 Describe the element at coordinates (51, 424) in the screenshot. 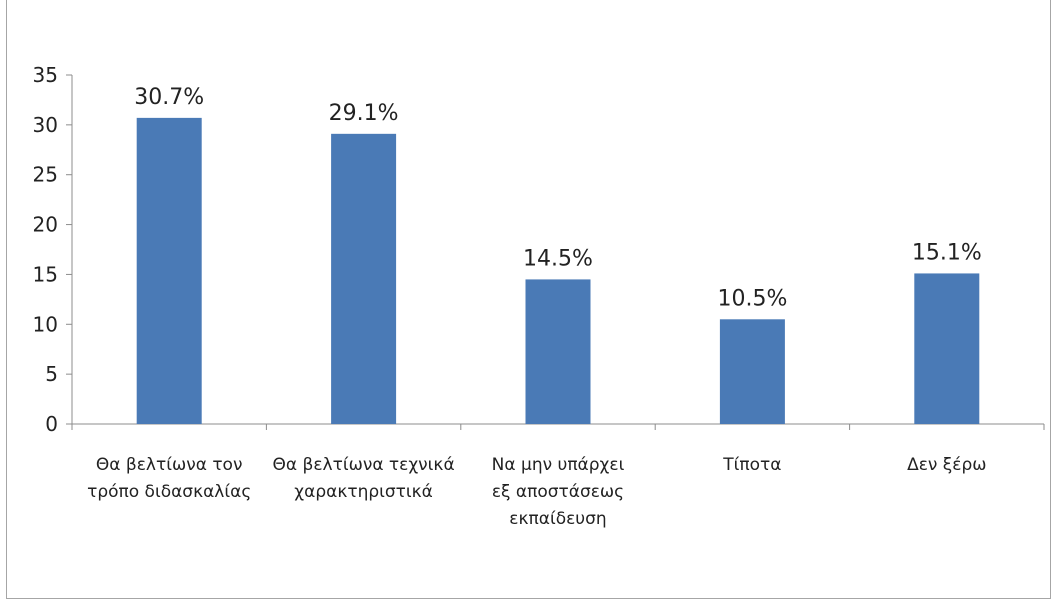

I see `y-tick-label: 0` at that location.